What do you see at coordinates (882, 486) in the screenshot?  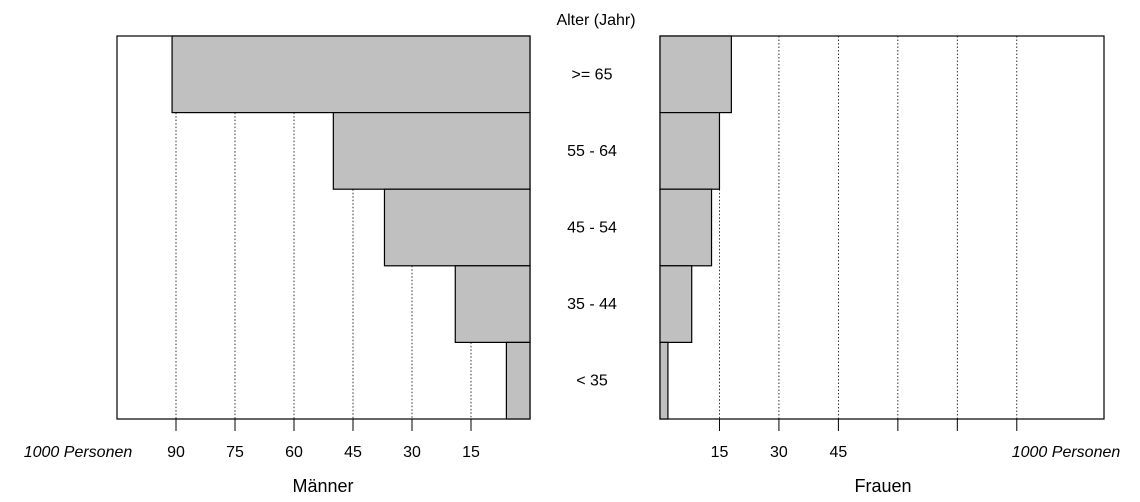 I see `women-panel-title: Frauen` at bounding box center [882, 486].